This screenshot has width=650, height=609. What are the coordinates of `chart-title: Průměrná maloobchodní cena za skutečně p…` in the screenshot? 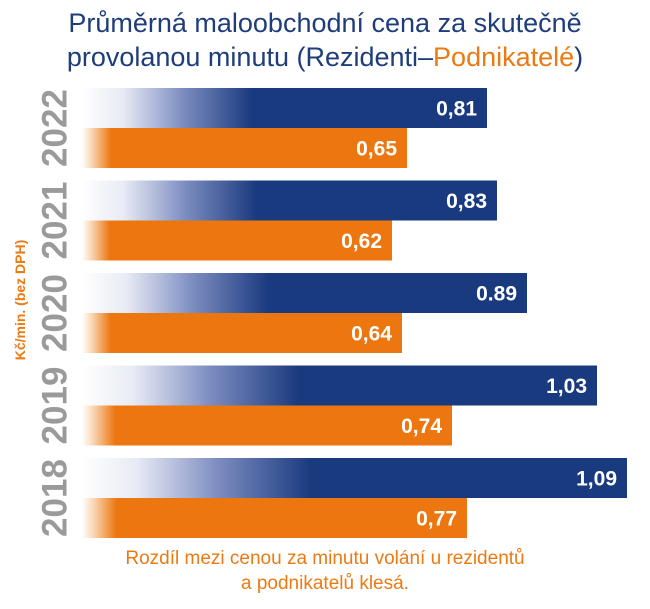 It's located at (325, 40).